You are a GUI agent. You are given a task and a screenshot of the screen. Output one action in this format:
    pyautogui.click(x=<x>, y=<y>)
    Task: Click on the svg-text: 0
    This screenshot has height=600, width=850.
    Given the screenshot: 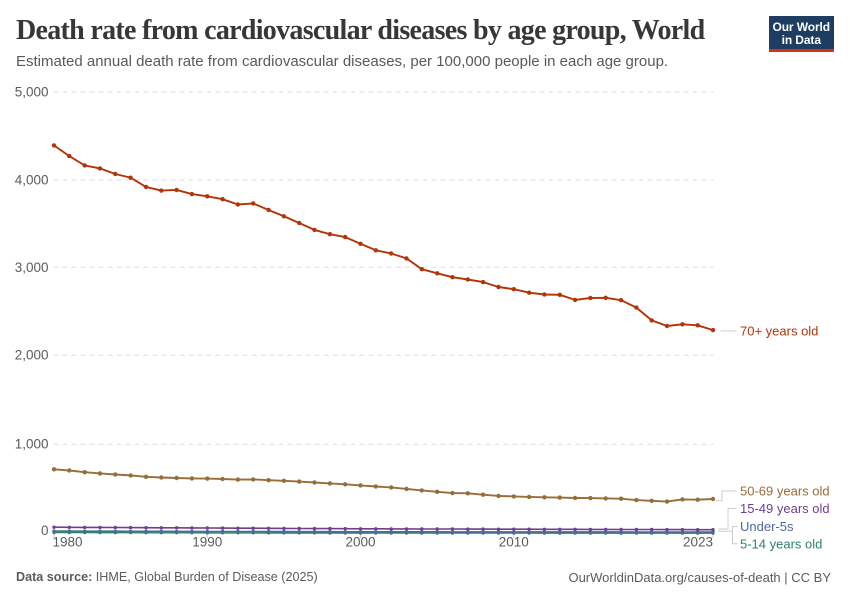 What is the action you would take?
    pyautogui.click(x=45, y=530)
    